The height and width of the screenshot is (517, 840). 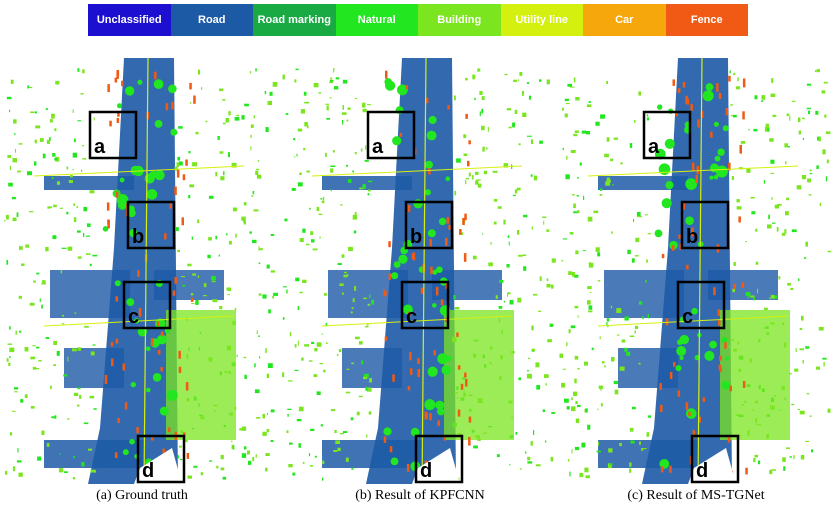 I want to click on caption-ground-truth: (a) Ground truth, so click(x=142, y=495).